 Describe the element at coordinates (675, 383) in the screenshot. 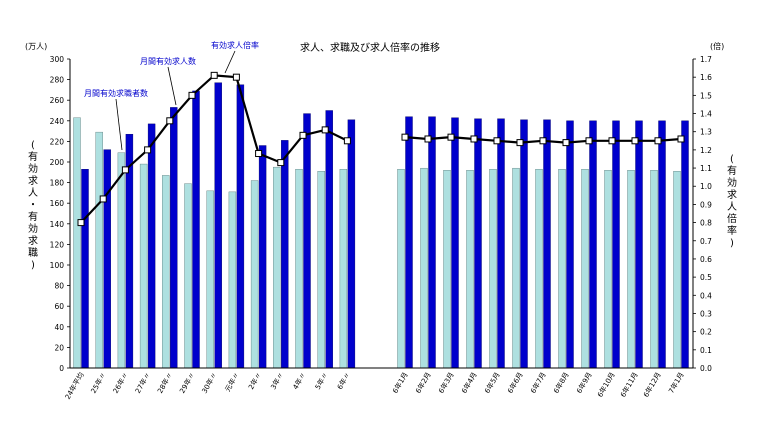

I see `category-label: 7年1月` at that location.